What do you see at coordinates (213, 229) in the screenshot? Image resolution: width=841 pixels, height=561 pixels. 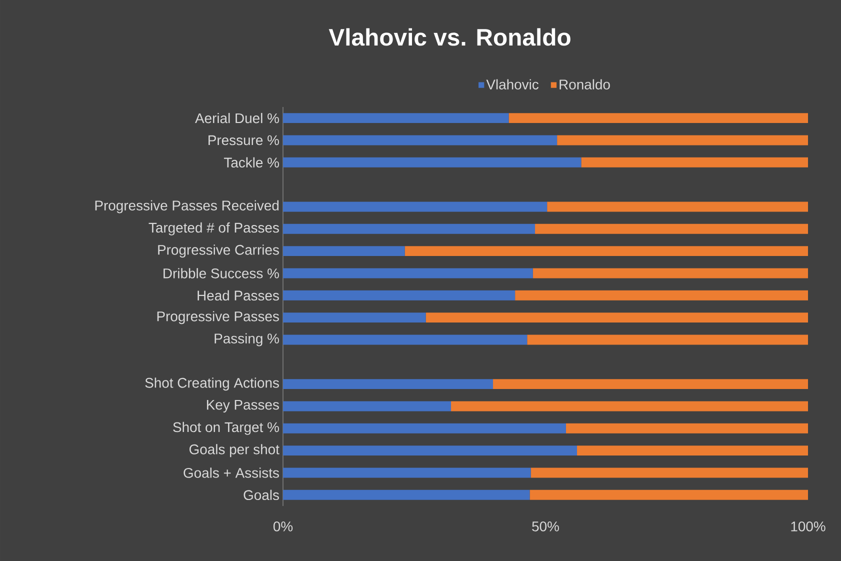 I see `y-tick-label: Targeted # of Passes` at bounding box center [213, 229].